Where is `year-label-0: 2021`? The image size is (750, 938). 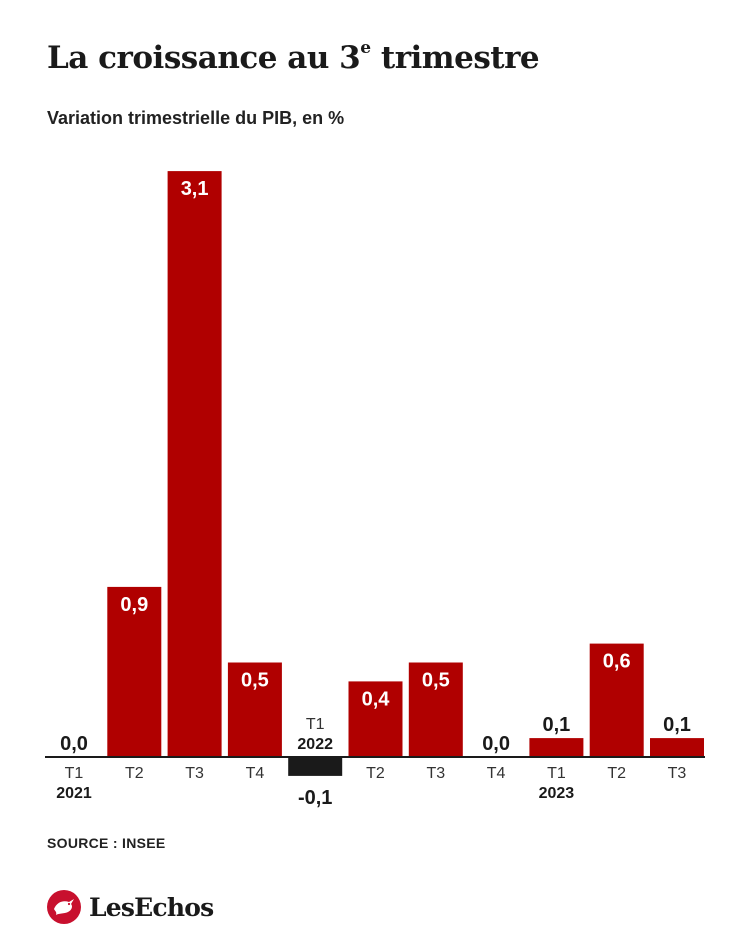
year-label-0: 2021 is located at coordinates (74, 793).